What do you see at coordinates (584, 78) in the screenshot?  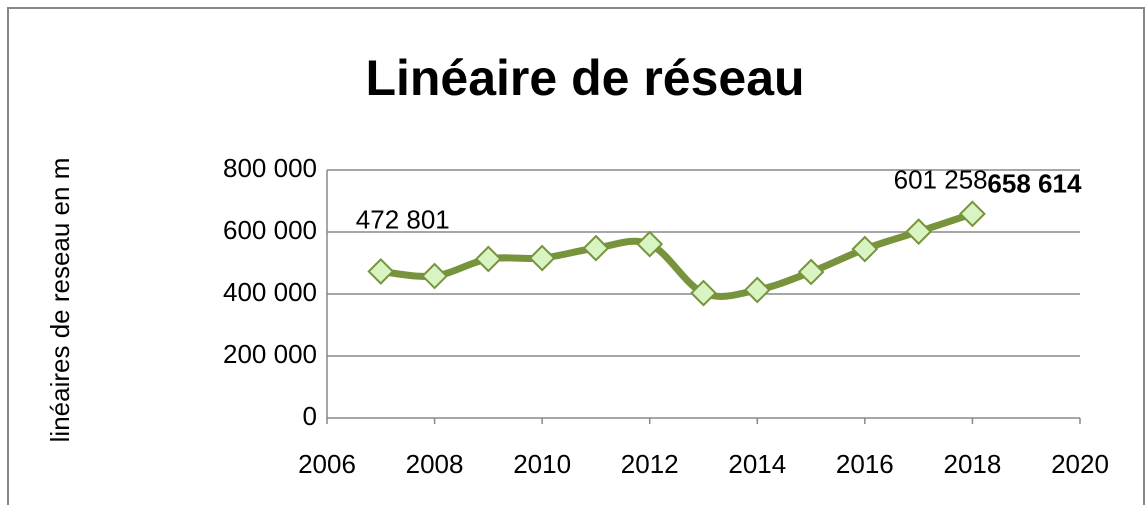 I see `chart-title: Linéaire de réseau` at bounding box center [584, 78].